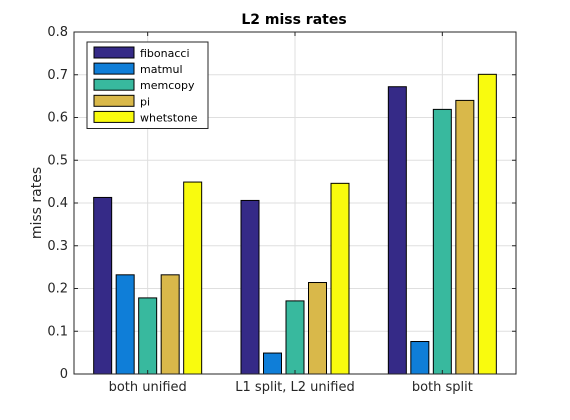 This screenshot has height=420, width=570. I want to click on legend-label-fibonacci: fibonacci, so click(165, 53).